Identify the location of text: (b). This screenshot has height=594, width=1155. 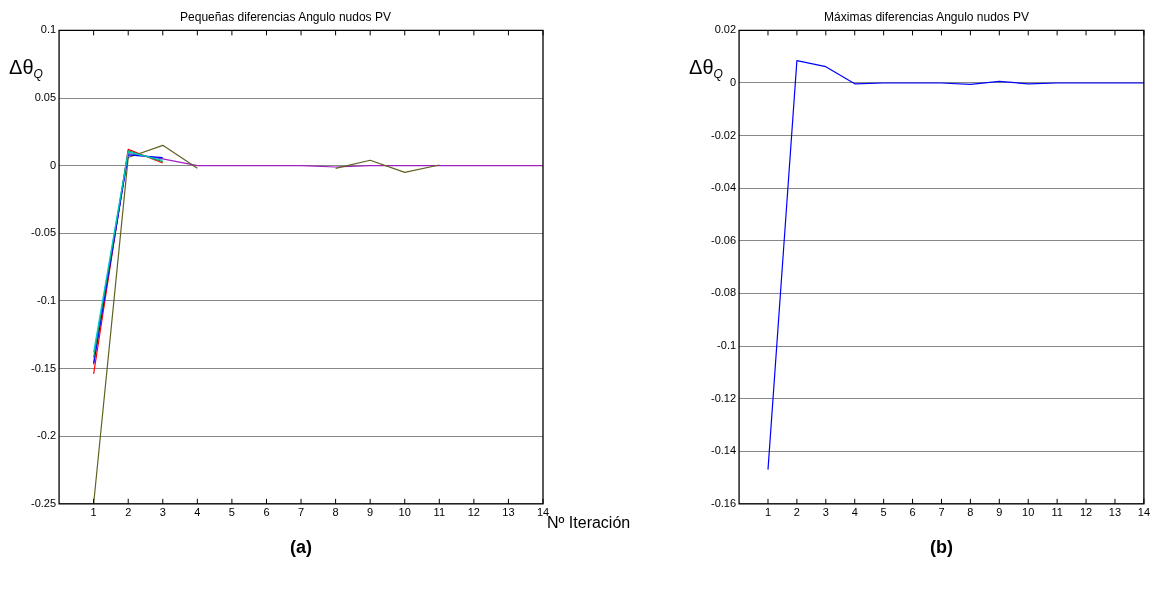
(941, 546).